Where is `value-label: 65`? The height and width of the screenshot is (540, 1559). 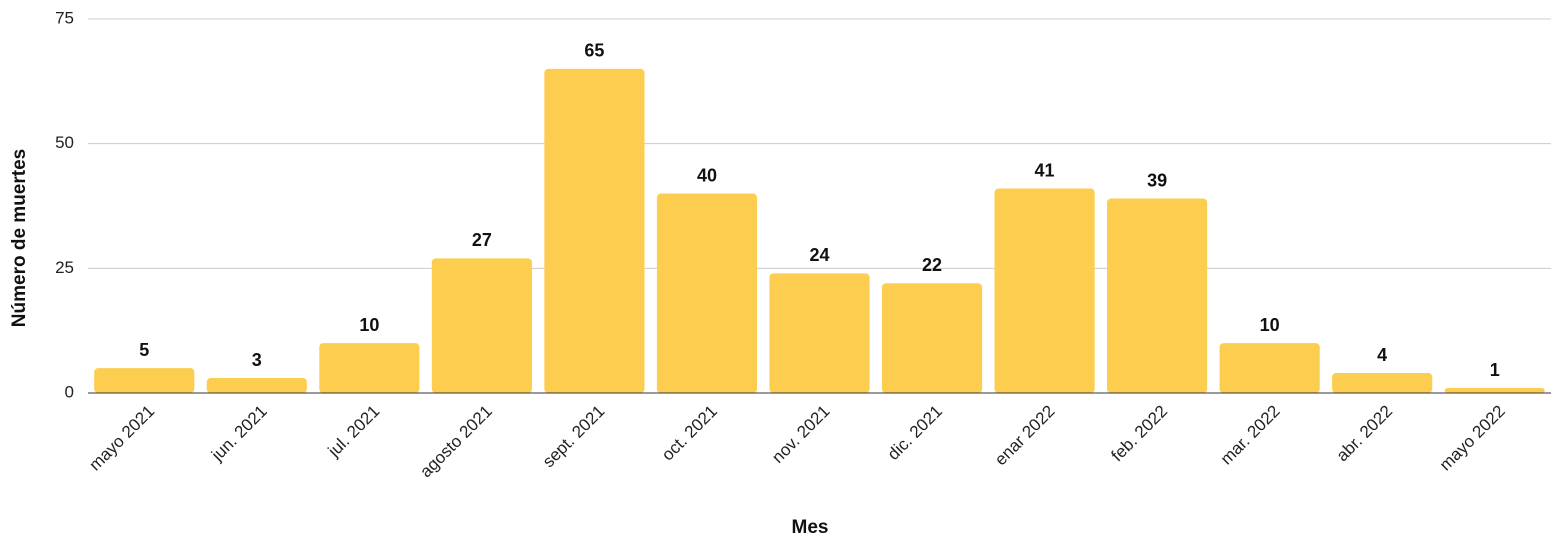
value-label: 65 is located at coordinates (594, 51).